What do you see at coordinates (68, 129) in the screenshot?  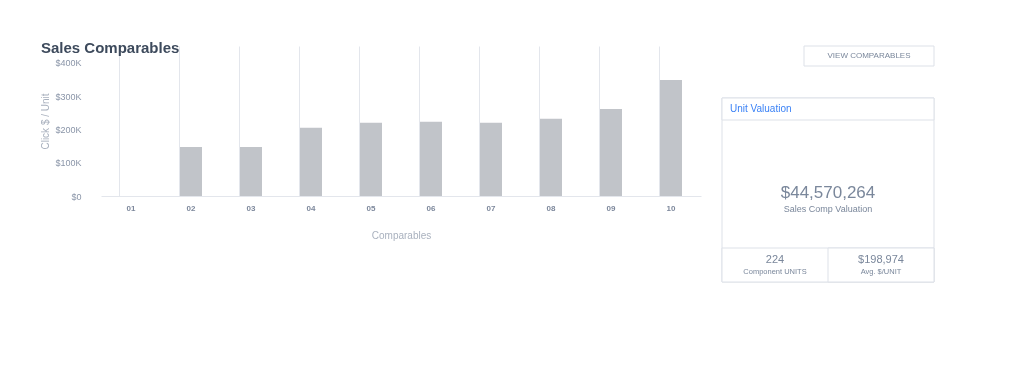 I see `y-tick-label: $200K` at bounding box center [68, 129].